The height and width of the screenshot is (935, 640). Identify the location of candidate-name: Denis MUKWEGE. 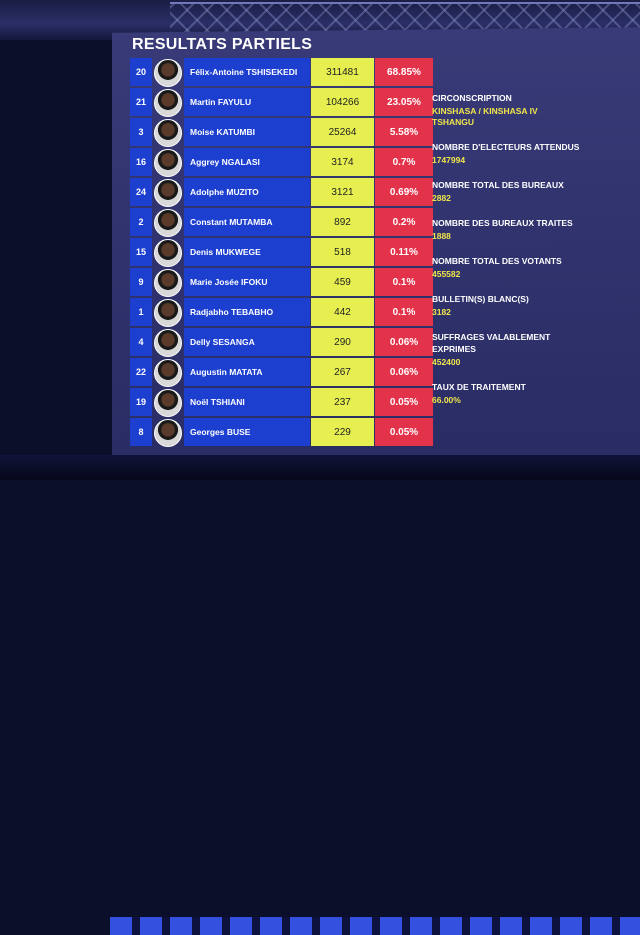
(247, 252).